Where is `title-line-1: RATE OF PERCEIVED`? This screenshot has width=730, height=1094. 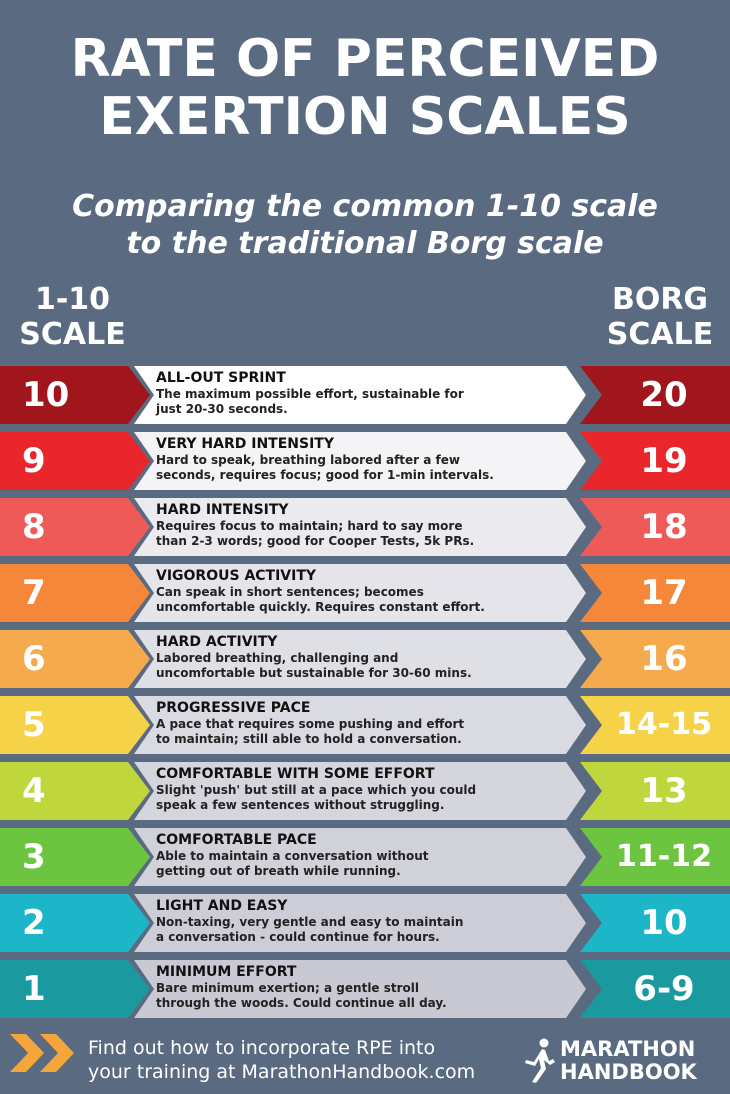 title-line-1: RATE OF PERCEIVED is located at coordinates (365, 59).